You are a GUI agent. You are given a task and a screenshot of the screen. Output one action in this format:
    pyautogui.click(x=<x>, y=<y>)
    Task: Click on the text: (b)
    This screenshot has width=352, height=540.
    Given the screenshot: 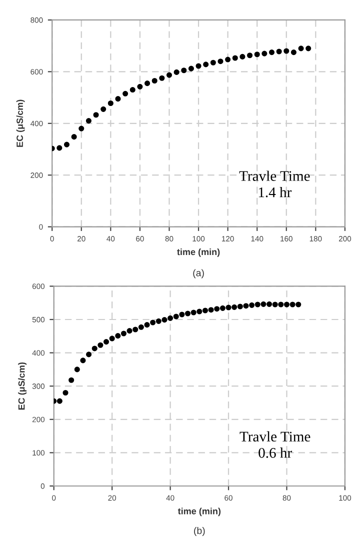 What is the action you would take?
    pyautogui.click(x=199, y=531)
    